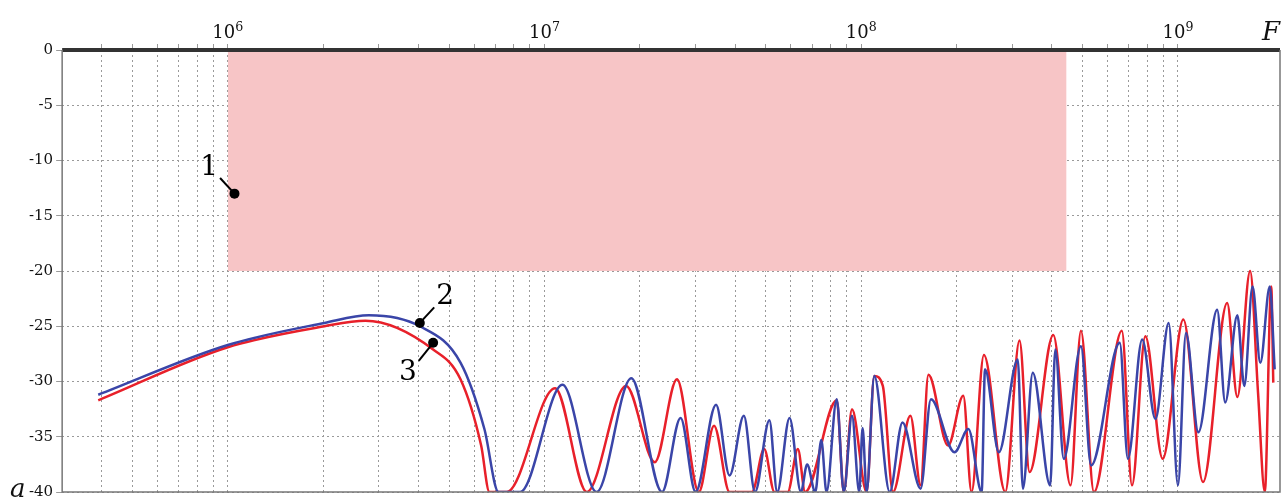 This screenshot has width=1286, height=504. What do you see at coordinates (41, 325) in the screenshot?
I see `y-tick-label: -25` at bounding box center [41, 325].